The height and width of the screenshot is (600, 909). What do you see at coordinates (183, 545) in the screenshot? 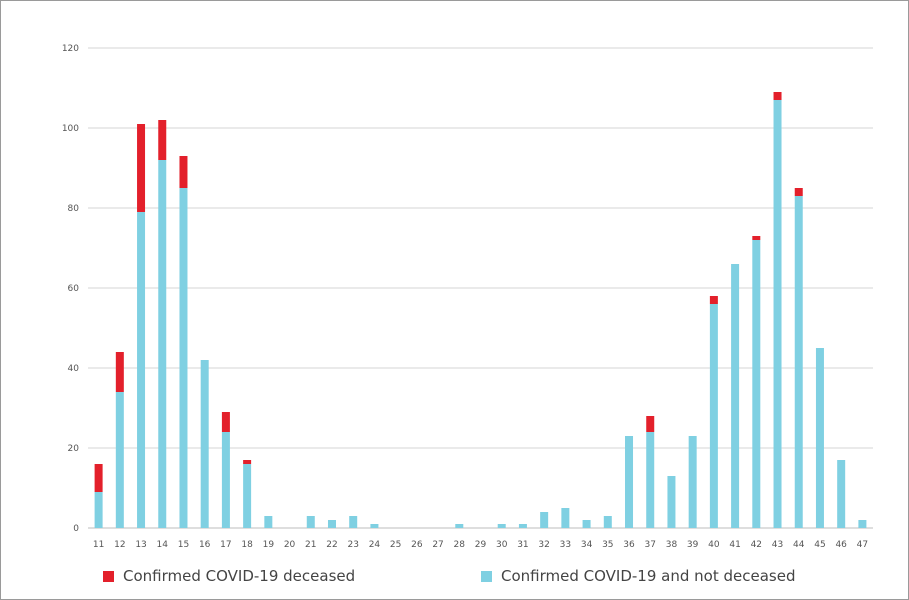
I see `x-tick-label: 15` at bounding box center [183, 545].